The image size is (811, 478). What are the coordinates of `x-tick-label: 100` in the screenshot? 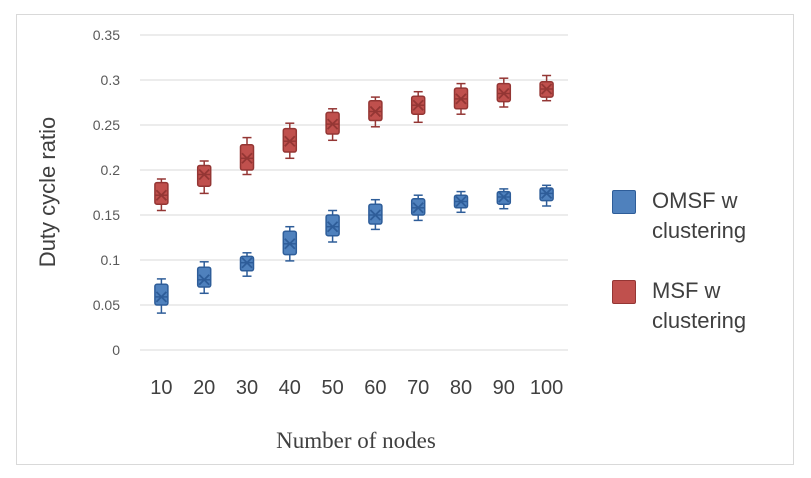 It's located at (546, 388).